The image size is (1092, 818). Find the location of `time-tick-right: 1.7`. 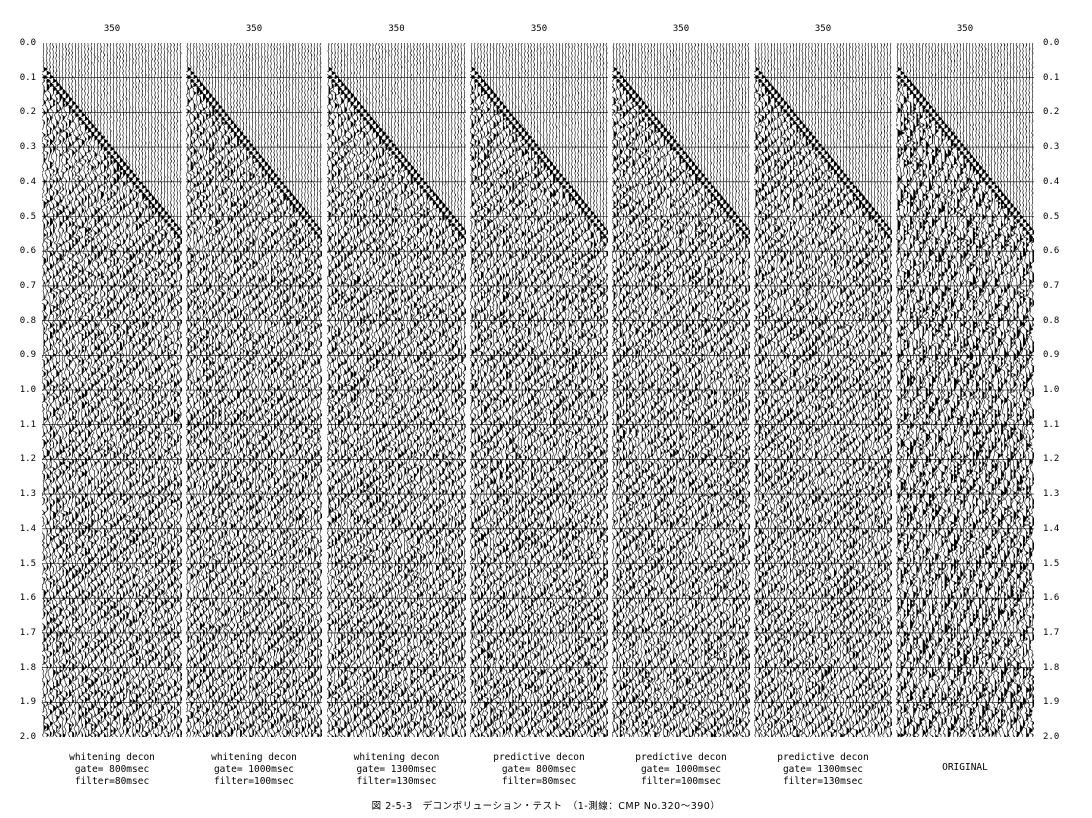

time-tick-right: 1.7 is located at coordinates (1051, 632).